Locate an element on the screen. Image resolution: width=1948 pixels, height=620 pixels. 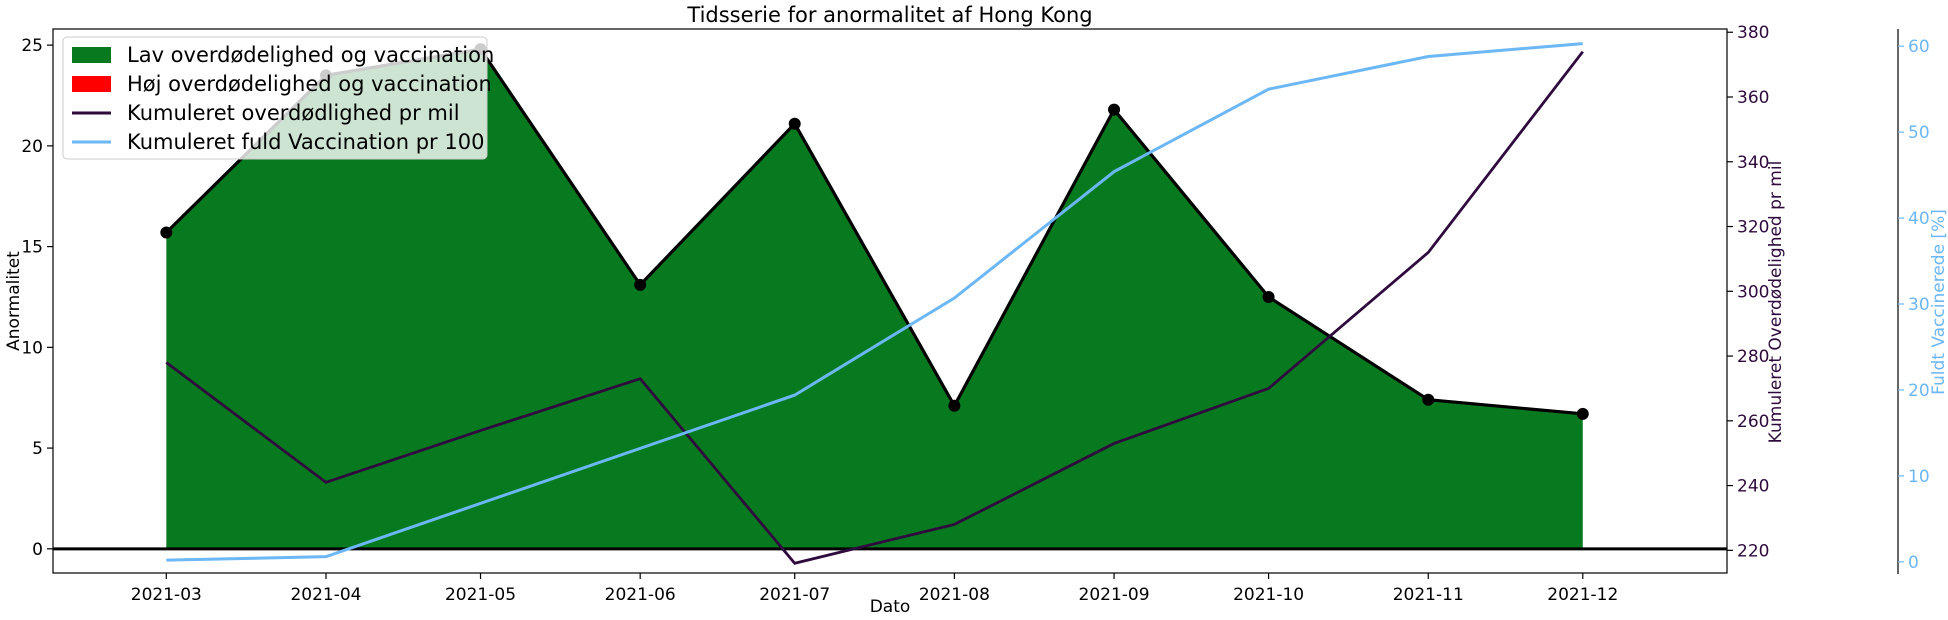
y-tick-label: 15 is located at coordinates (32, 248).